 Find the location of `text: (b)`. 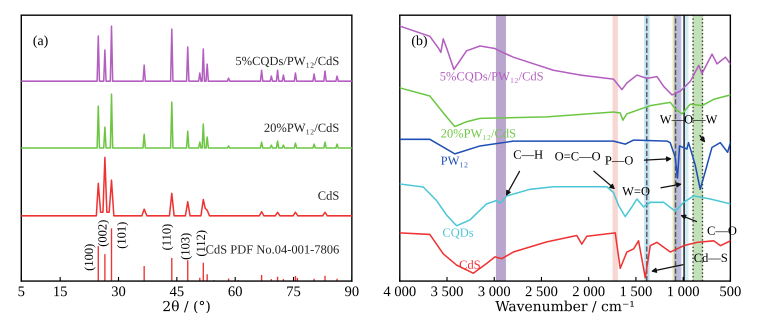

text: (b) is located at coordinates (419, 41).